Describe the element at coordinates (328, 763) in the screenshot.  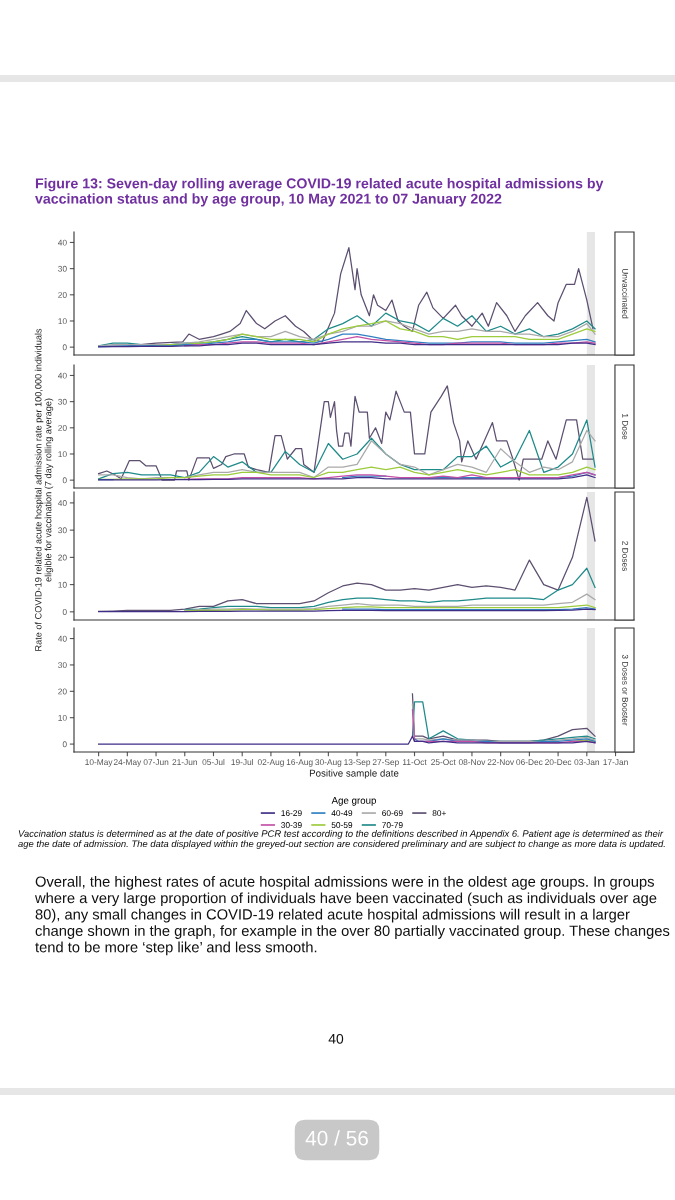
I see `x-tick-label: 30-Aug` at that location.